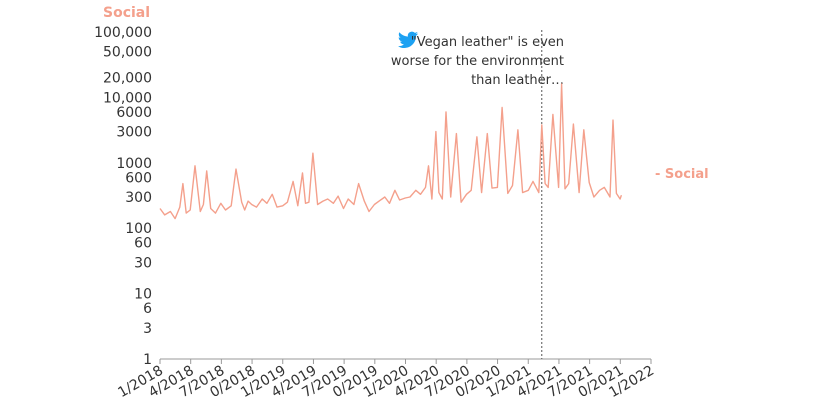 The width and height of the screenshot is (840, 400). Describe the element at coordinates (477, 61) in the screenshot. I see `annotation-line-2: worse for the environment` at that location.